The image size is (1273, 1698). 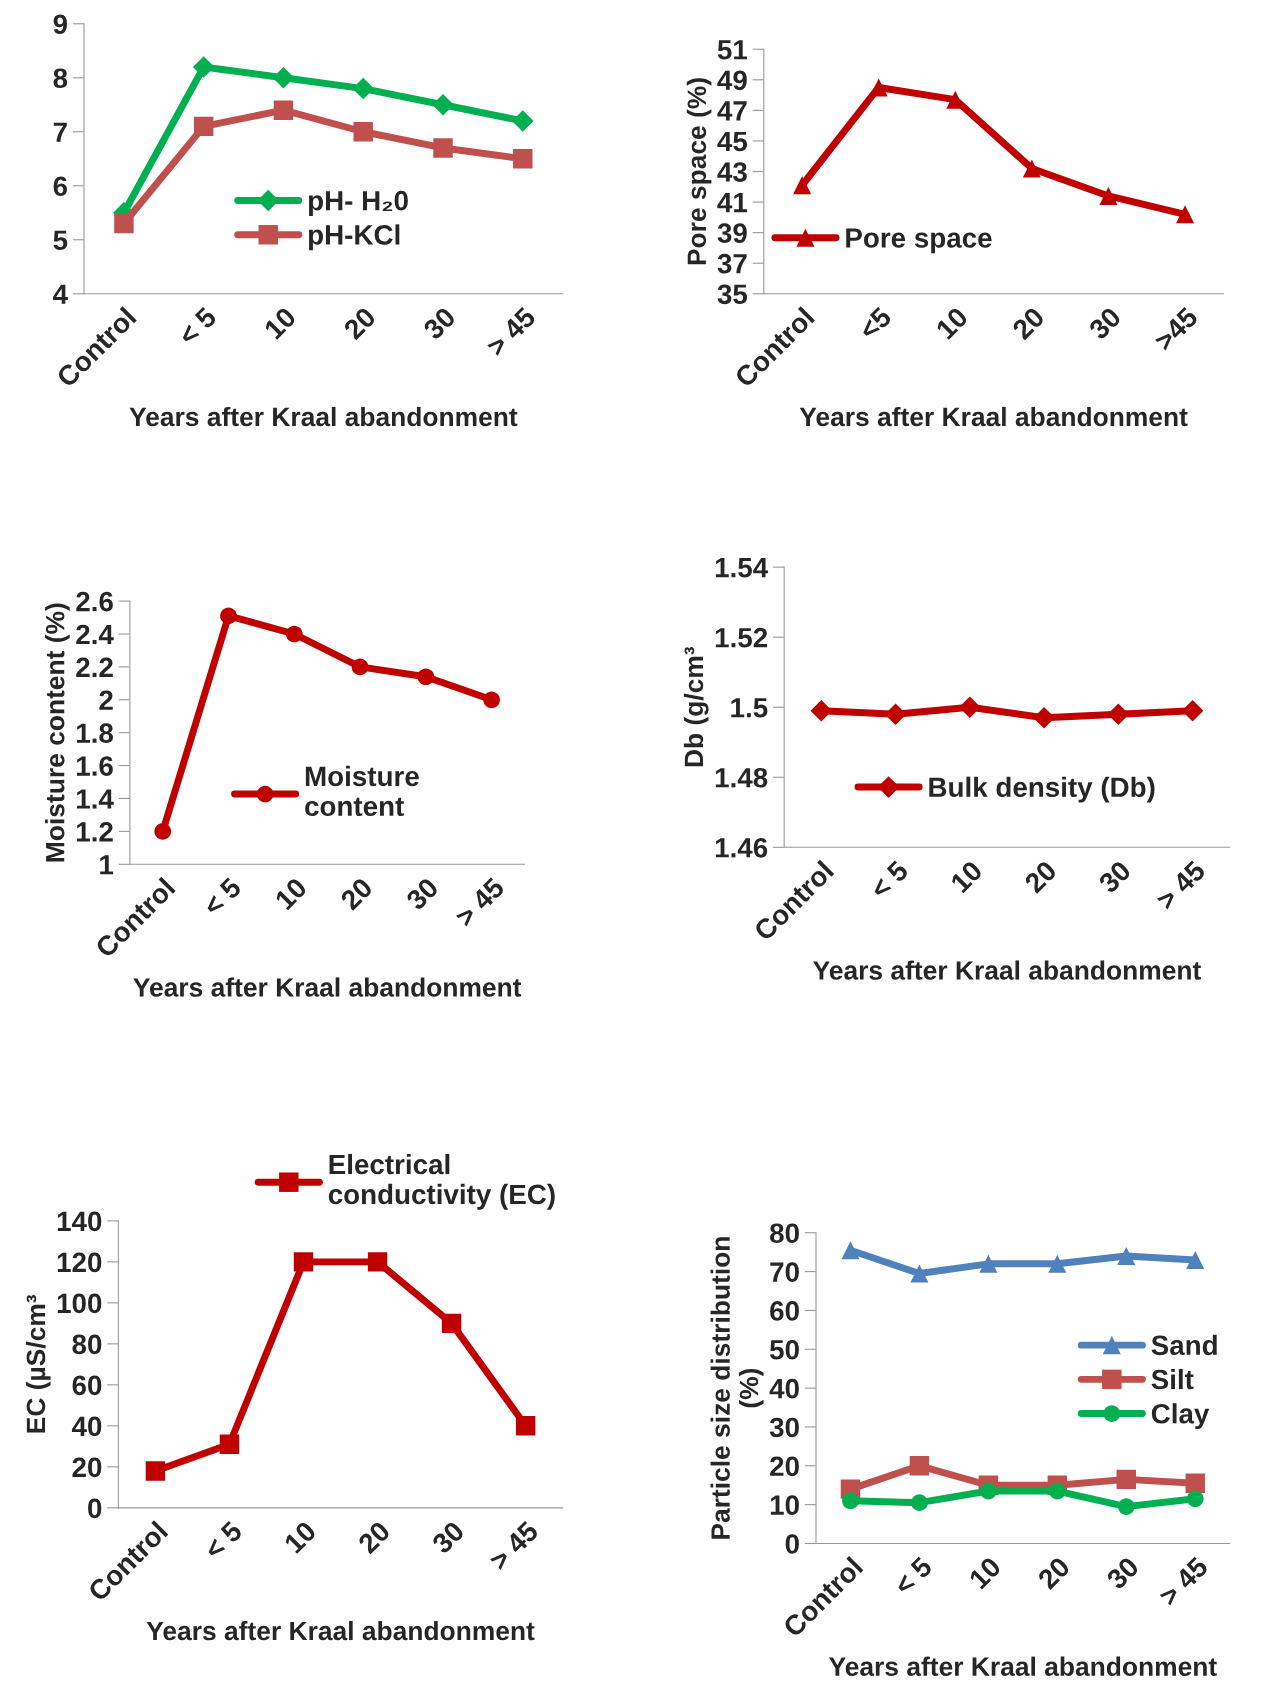 What do you see at coordinates (79, 1303) in the screenshot?
I see `y-tick-label: 100` at bounding box center [79, 1303].